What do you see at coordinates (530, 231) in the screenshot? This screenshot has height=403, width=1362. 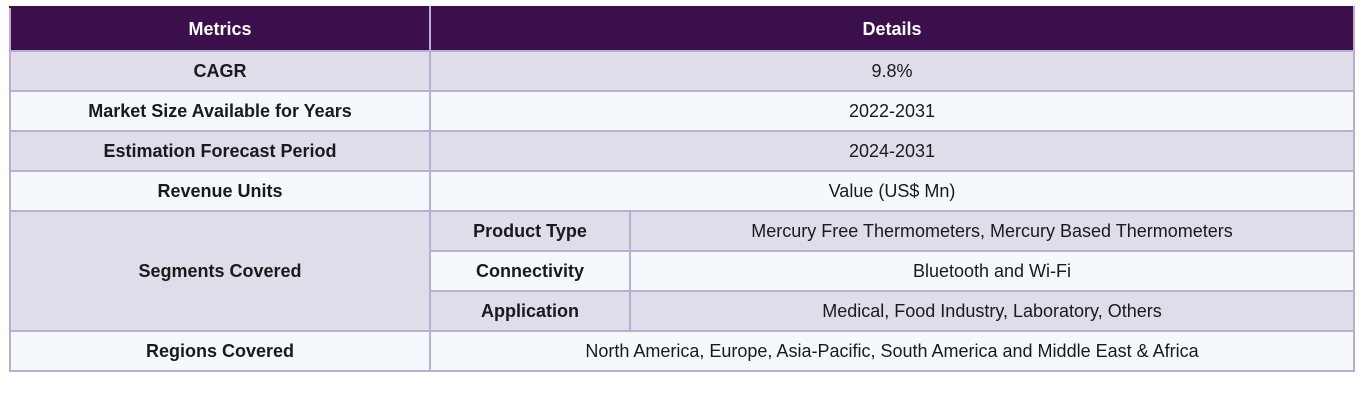 I see `segment-name-product-type: Product Type` at bounding box center [530, 231].